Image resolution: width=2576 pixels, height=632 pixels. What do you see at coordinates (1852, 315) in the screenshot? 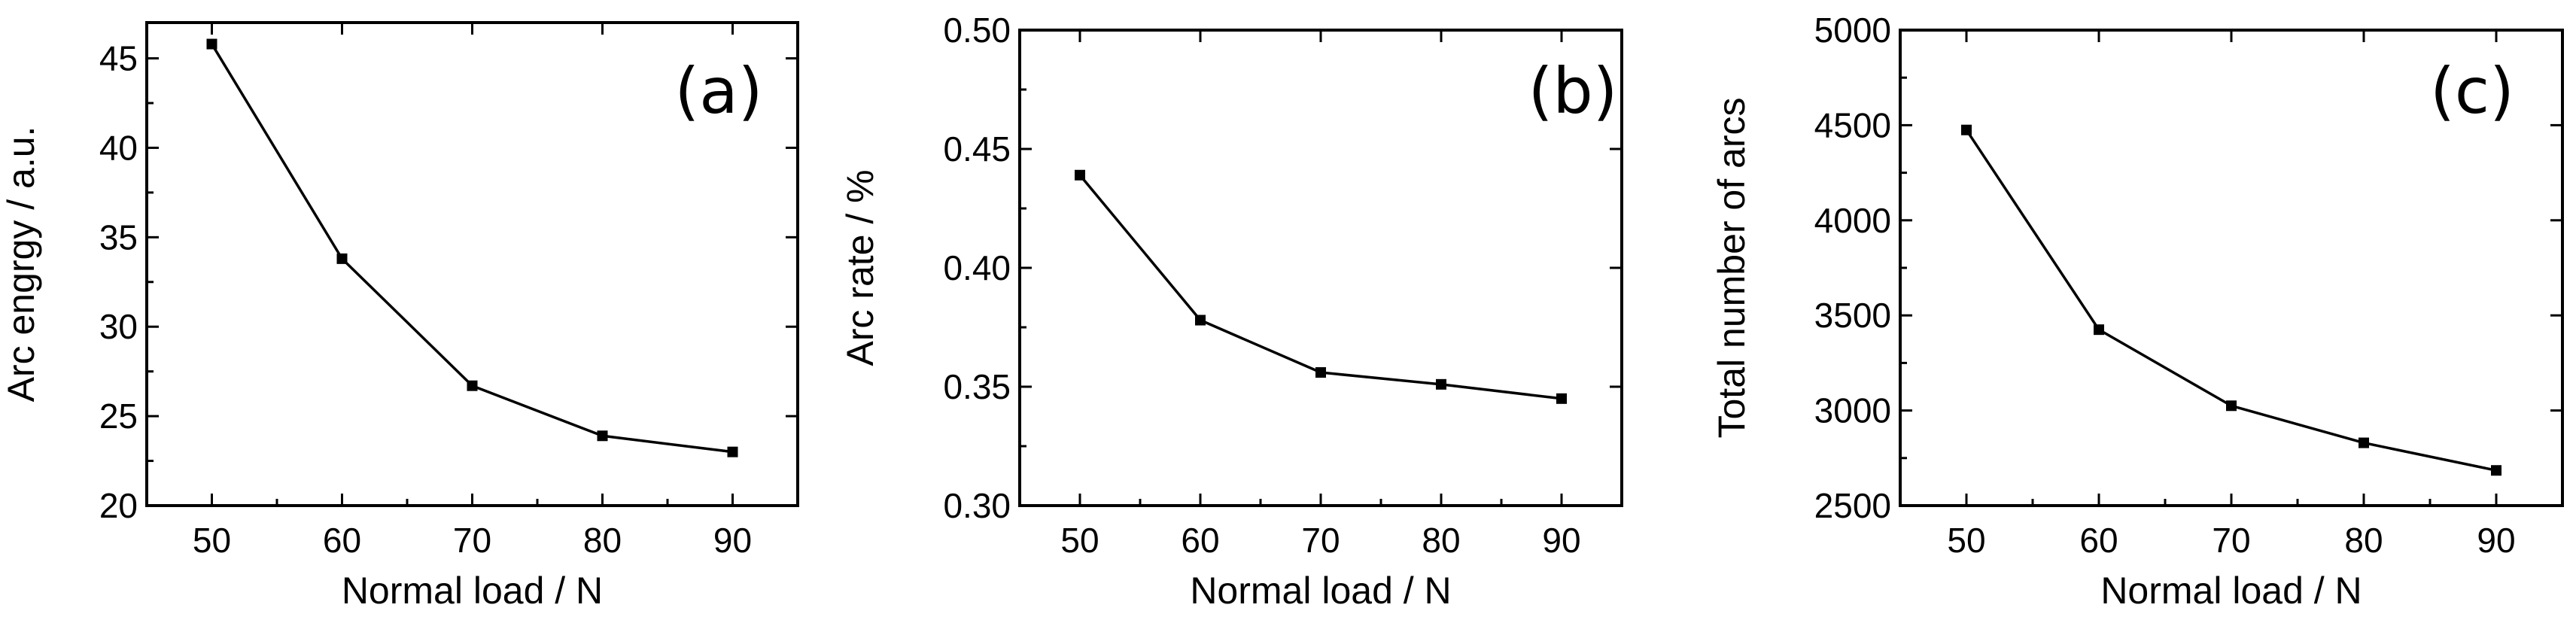
I see `y-tick-label: 3500` at bounding box center [1852, 315].